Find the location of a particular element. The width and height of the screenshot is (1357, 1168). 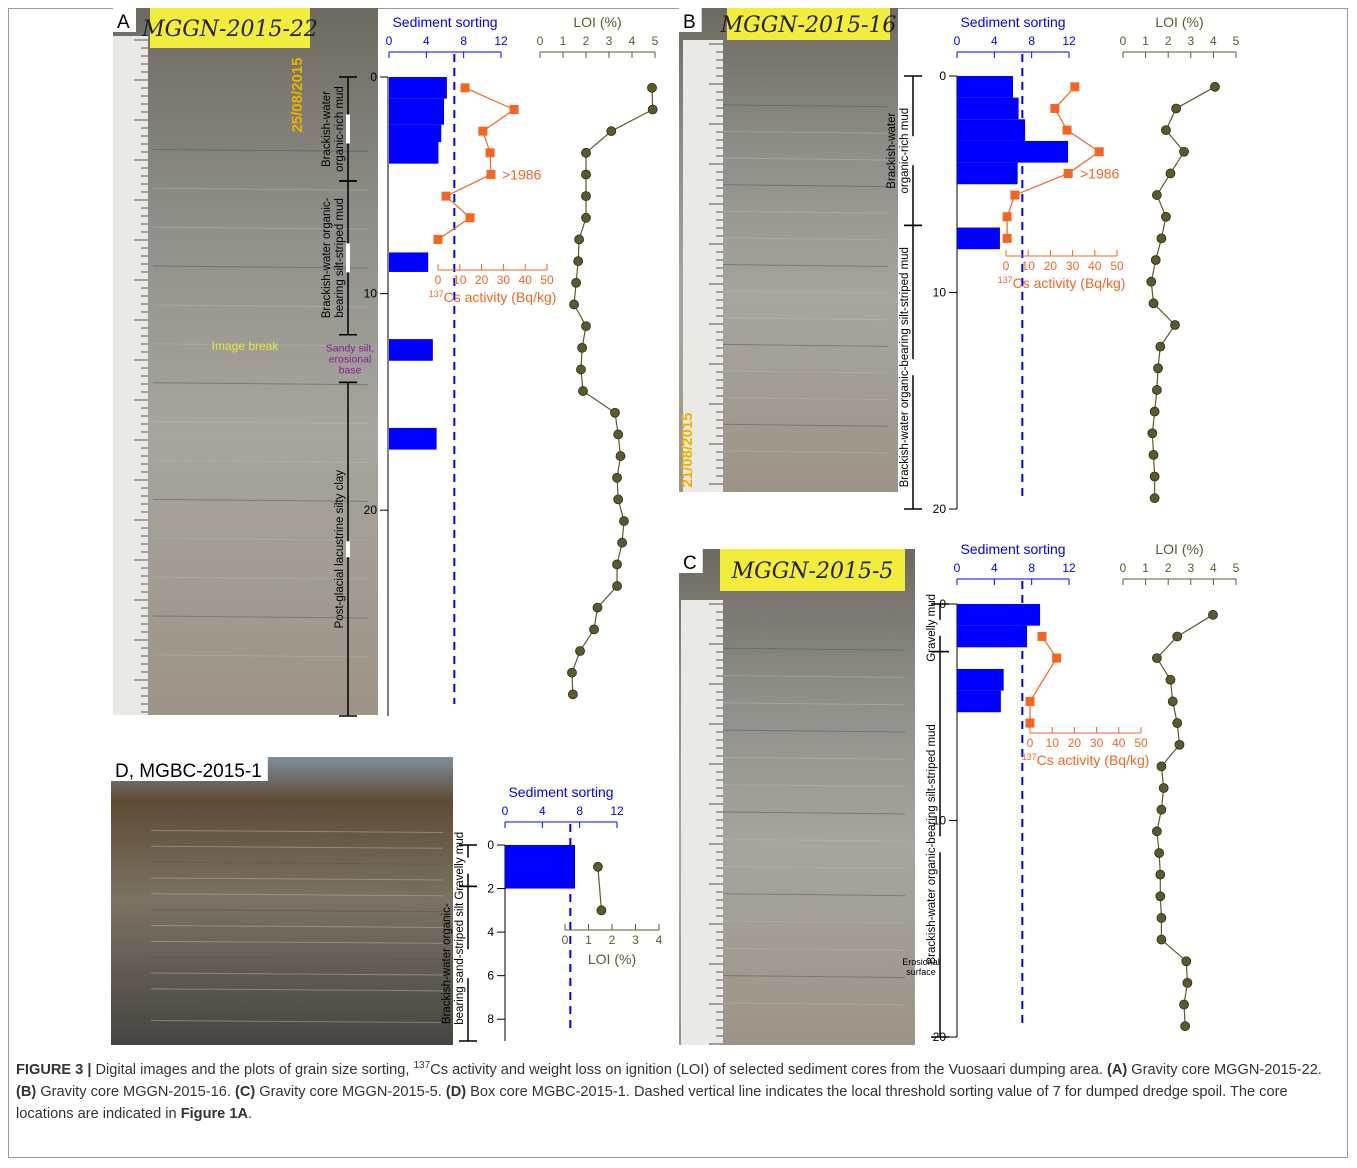

cs-line is located at coordinates (1043, 680).